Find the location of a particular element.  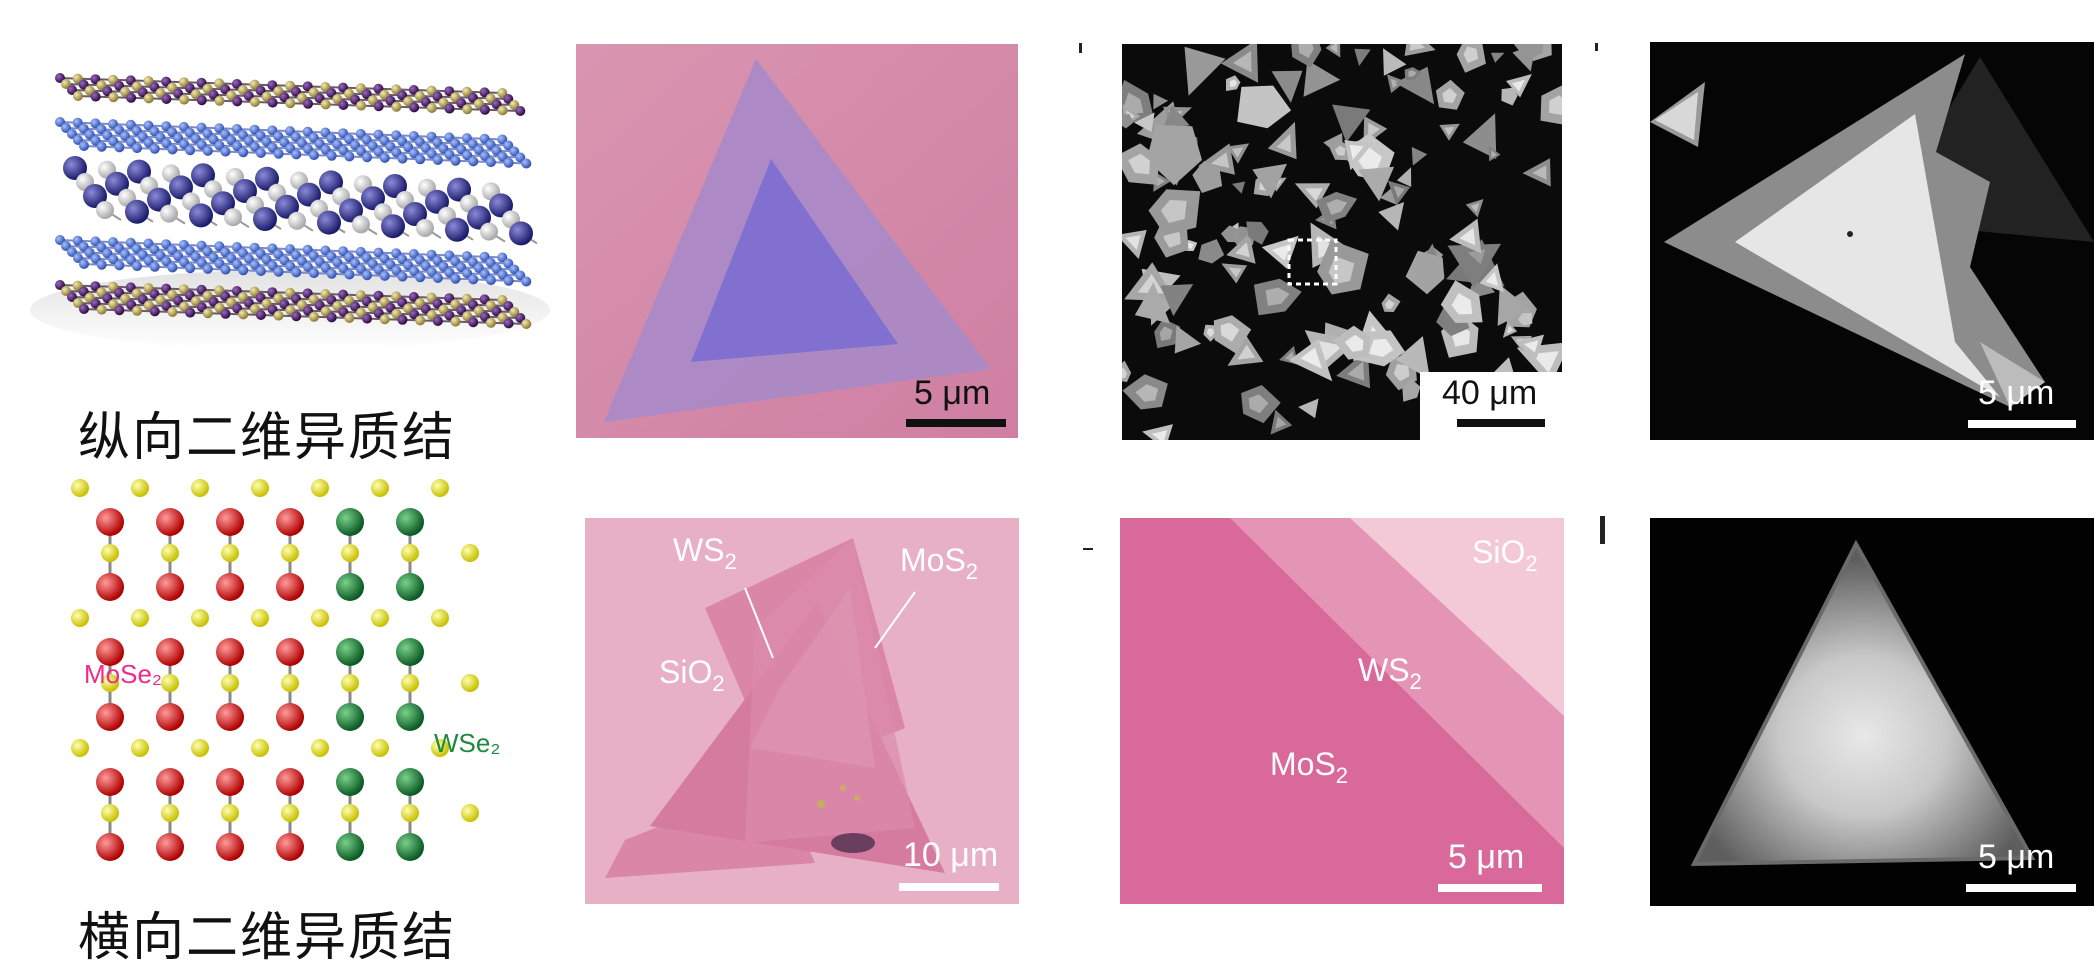

scale-bar-label: 10 μm is located at coordinates (951, 855).